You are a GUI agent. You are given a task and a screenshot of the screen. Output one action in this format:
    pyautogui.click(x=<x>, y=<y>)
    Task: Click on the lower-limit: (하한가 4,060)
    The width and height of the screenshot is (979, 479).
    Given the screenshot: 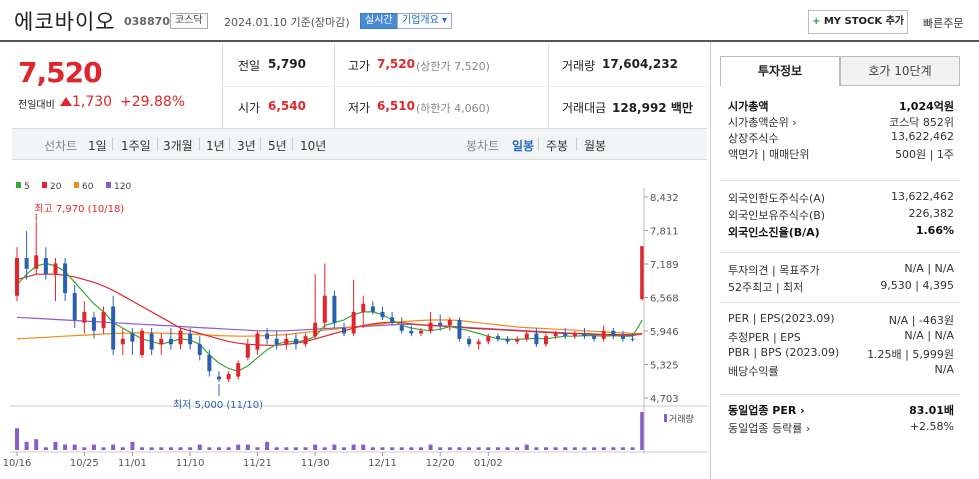 What is the action you would take?
    pyautogui.click(x=453, y=108)
    